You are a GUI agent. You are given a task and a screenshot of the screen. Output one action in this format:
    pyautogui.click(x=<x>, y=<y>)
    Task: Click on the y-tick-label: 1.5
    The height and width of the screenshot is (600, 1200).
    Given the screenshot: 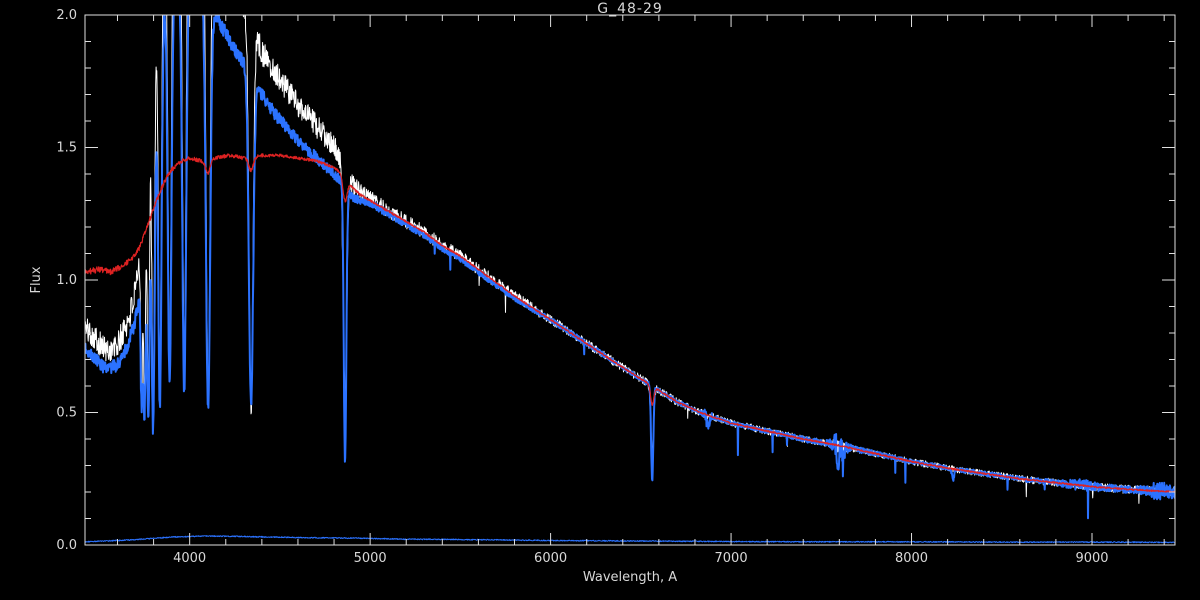 What is the action you would take?
    pyautogui.click(x=66, y=148)
    